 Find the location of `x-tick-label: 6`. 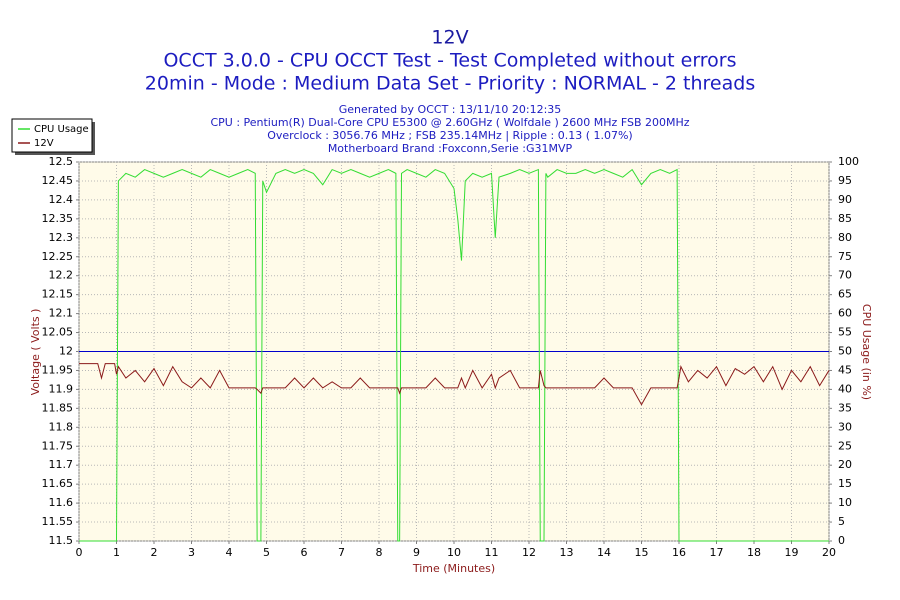

x-tick-label: 6 is located at coordinates (304, 552).